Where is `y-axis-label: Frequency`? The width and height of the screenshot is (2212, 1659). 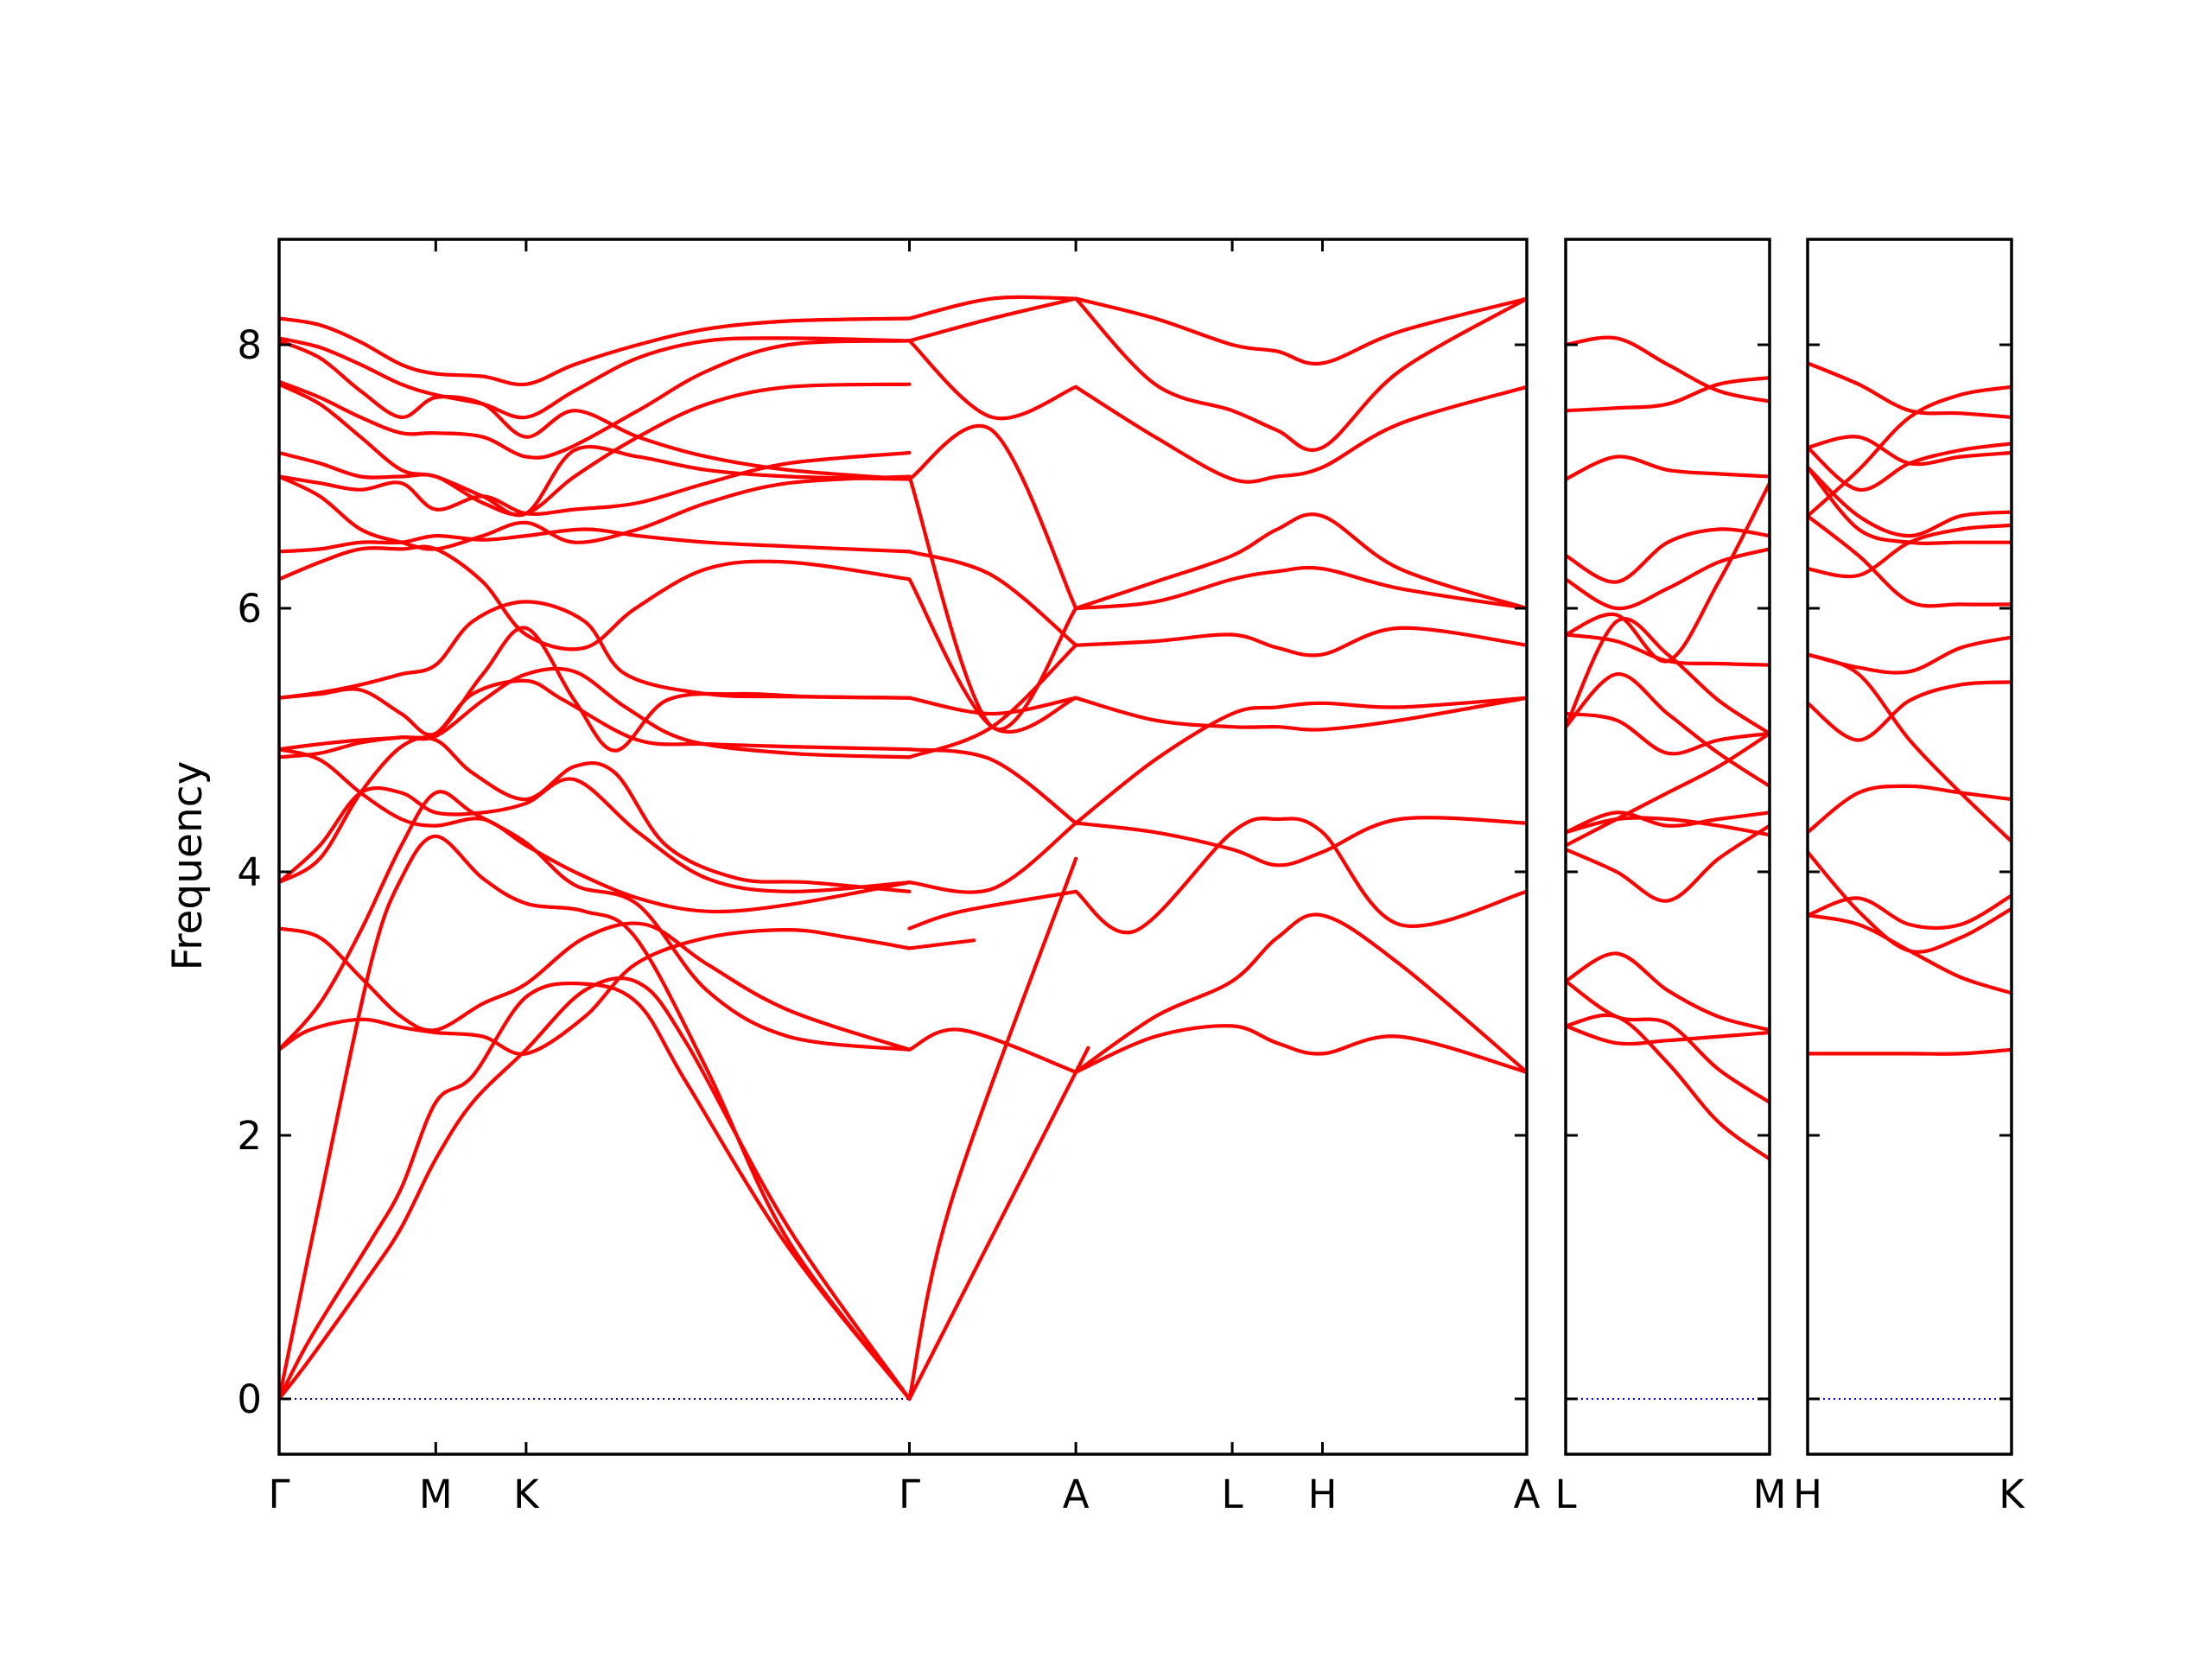 y-axis-label: Frequency is located at coordinates (188, 866).